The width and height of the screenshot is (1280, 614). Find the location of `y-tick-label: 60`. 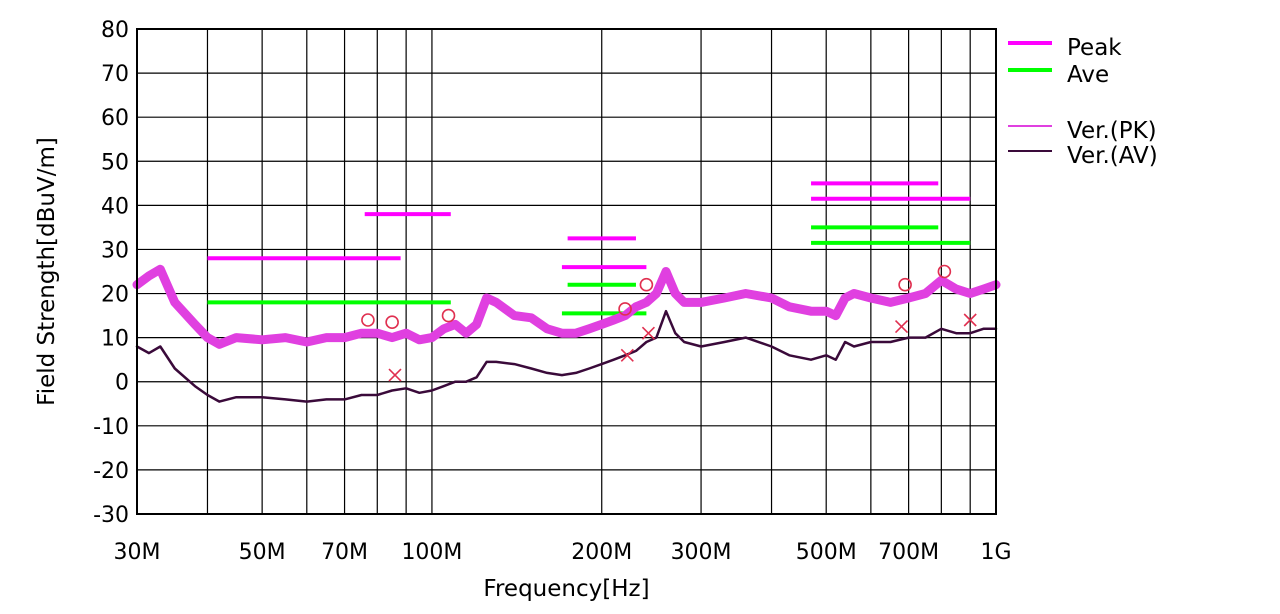

y-tick-label: 60 is located at coordinates (115, 118).